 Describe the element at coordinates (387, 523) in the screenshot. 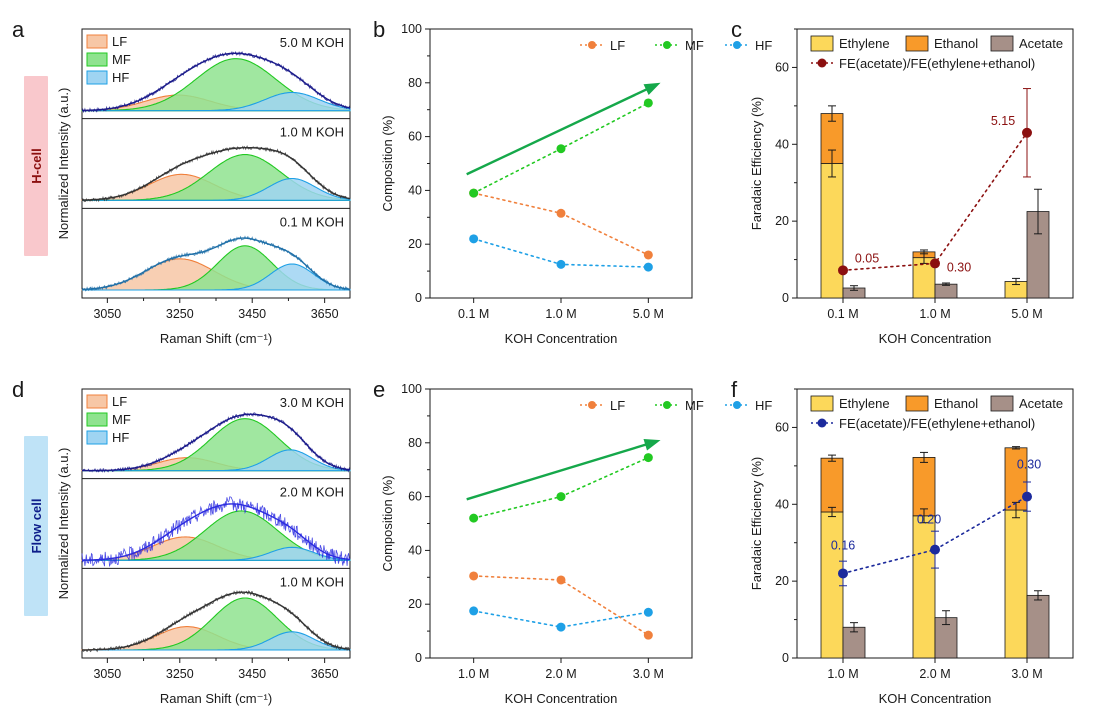

I see `y-axis-label: Composition (%)` at that location.